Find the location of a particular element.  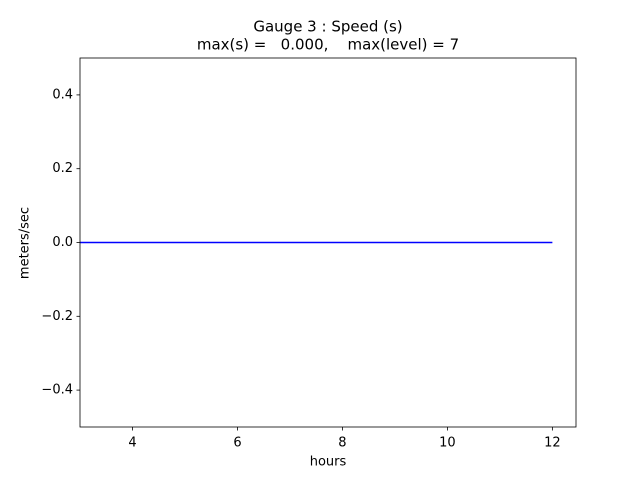

y-tick-label: −0.2 is located at coordinates (57, 316).